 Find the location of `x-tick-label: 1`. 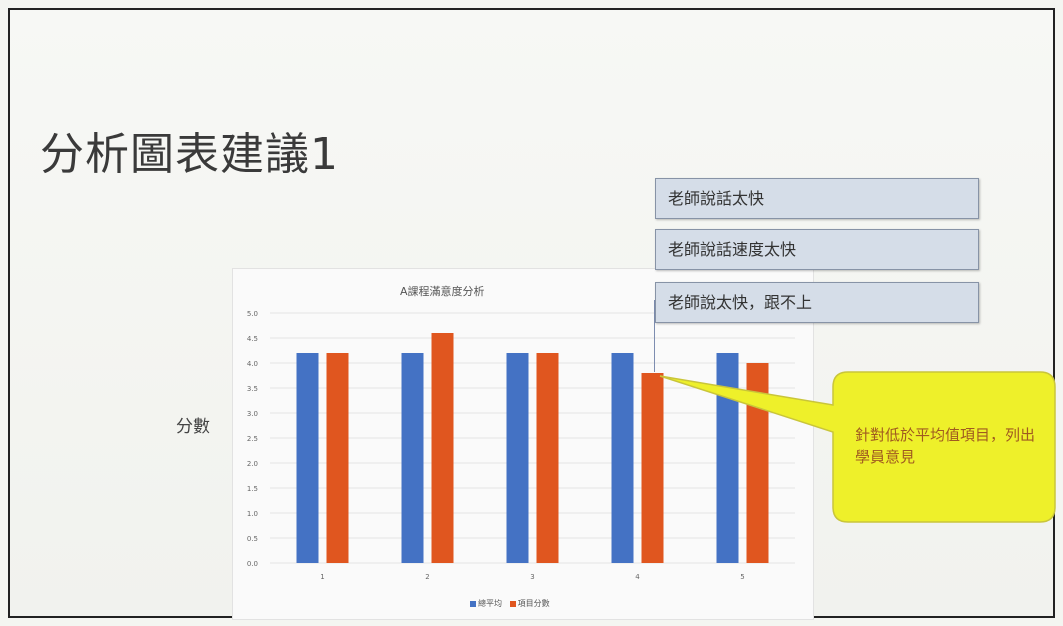

x-tick-label: 1 is located at coordinates (322, 577).